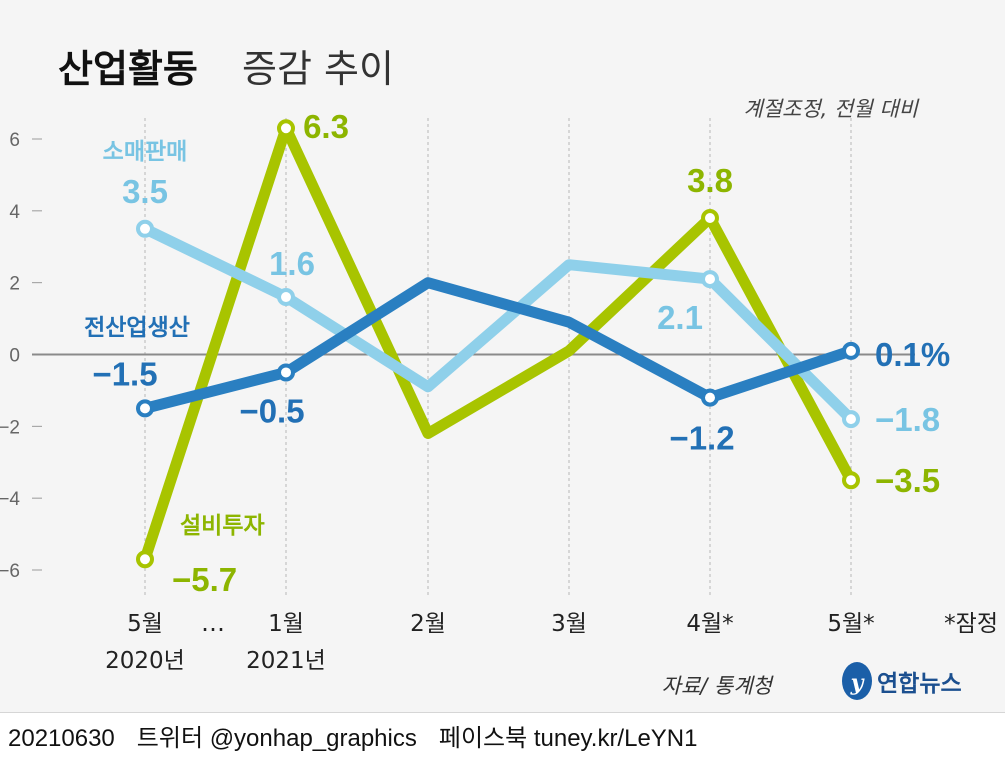  Describe the element at coordinates (14, 212) in the screenshot. I see `y-tick-label: 4` at that location.